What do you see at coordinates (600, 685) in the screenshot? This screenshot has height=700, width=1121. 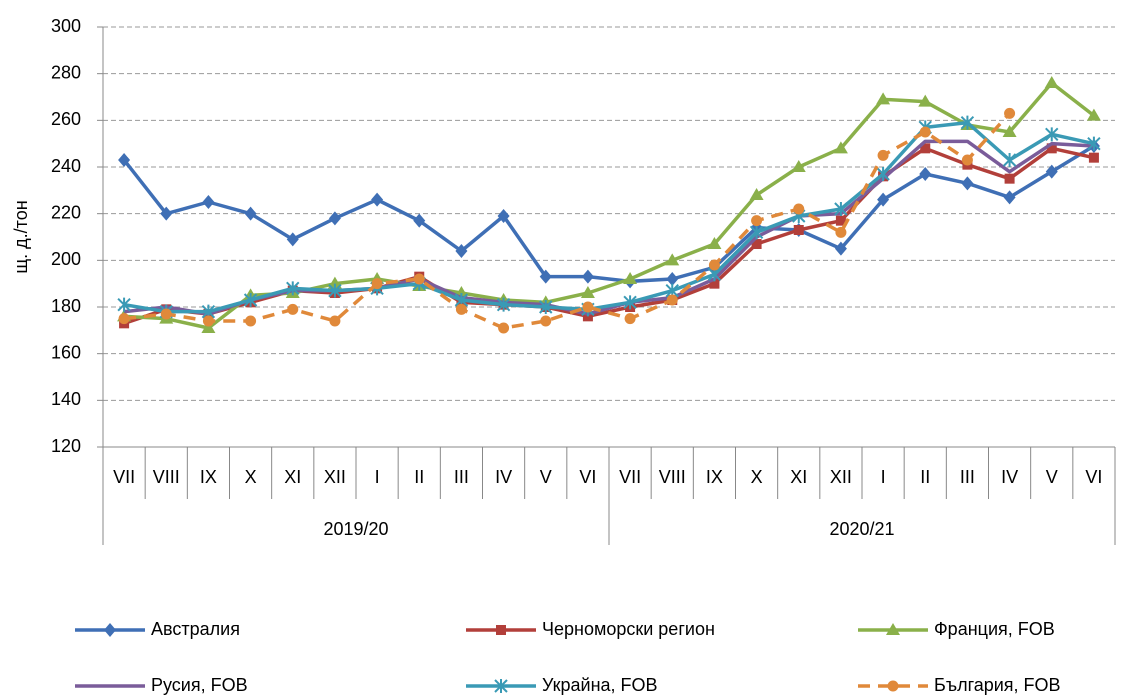 I see `legend-label: Украйна, FOB` at bounding box center [600, 685].